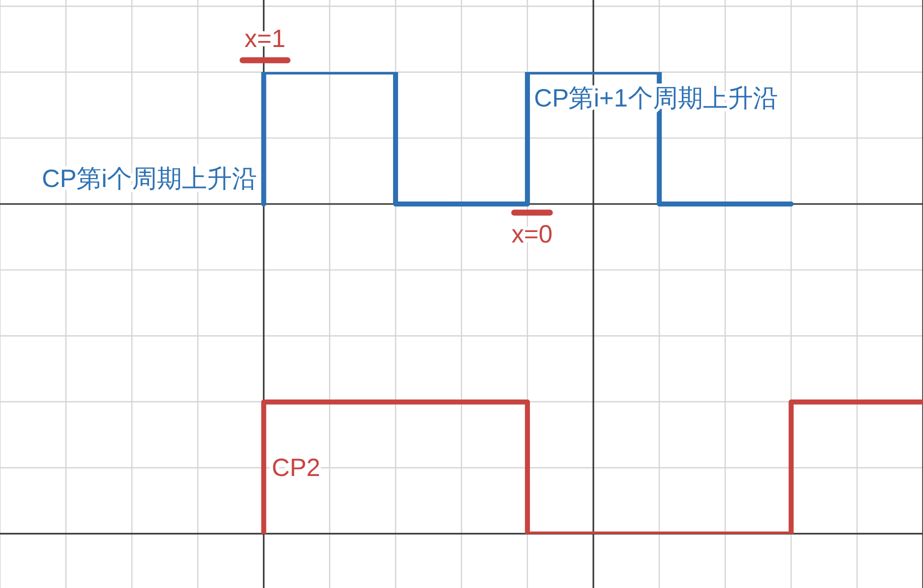  What do you see at coordinates (532, 234) in the screenshot?
I see `annotation: x=0` at bounding box center [532, 234].